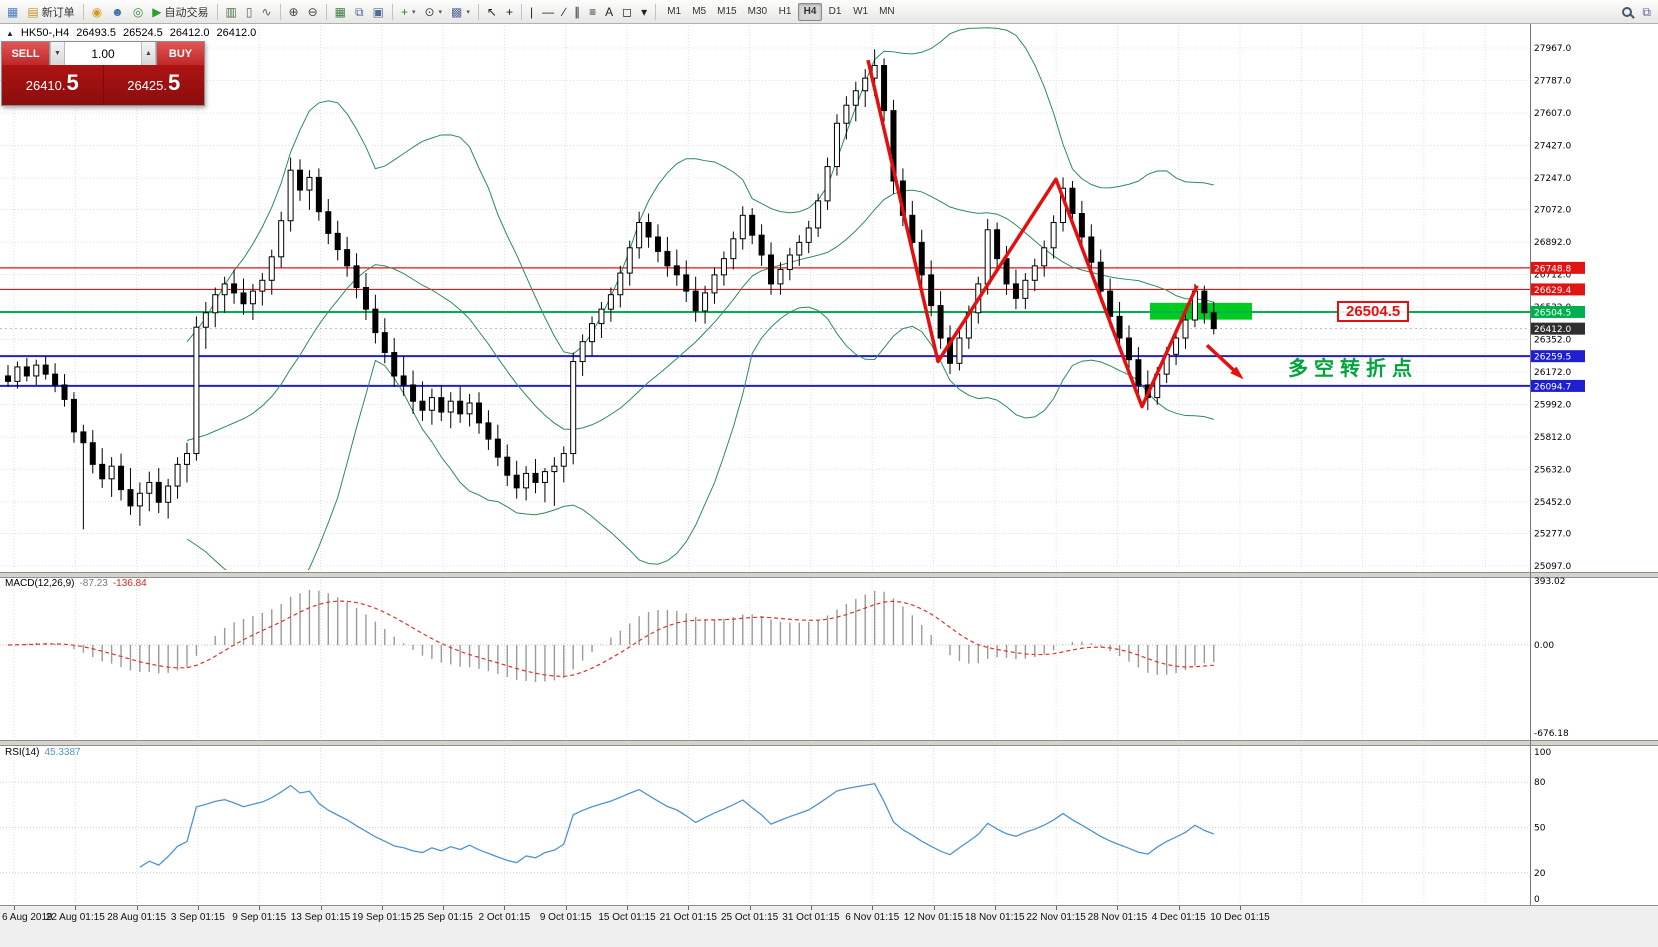 The image size is (1658, 947). What do you see at coordinates (726, 12) in the screenshot?
I see `timeframe-m15: M15` at bounding box center [726, 12].